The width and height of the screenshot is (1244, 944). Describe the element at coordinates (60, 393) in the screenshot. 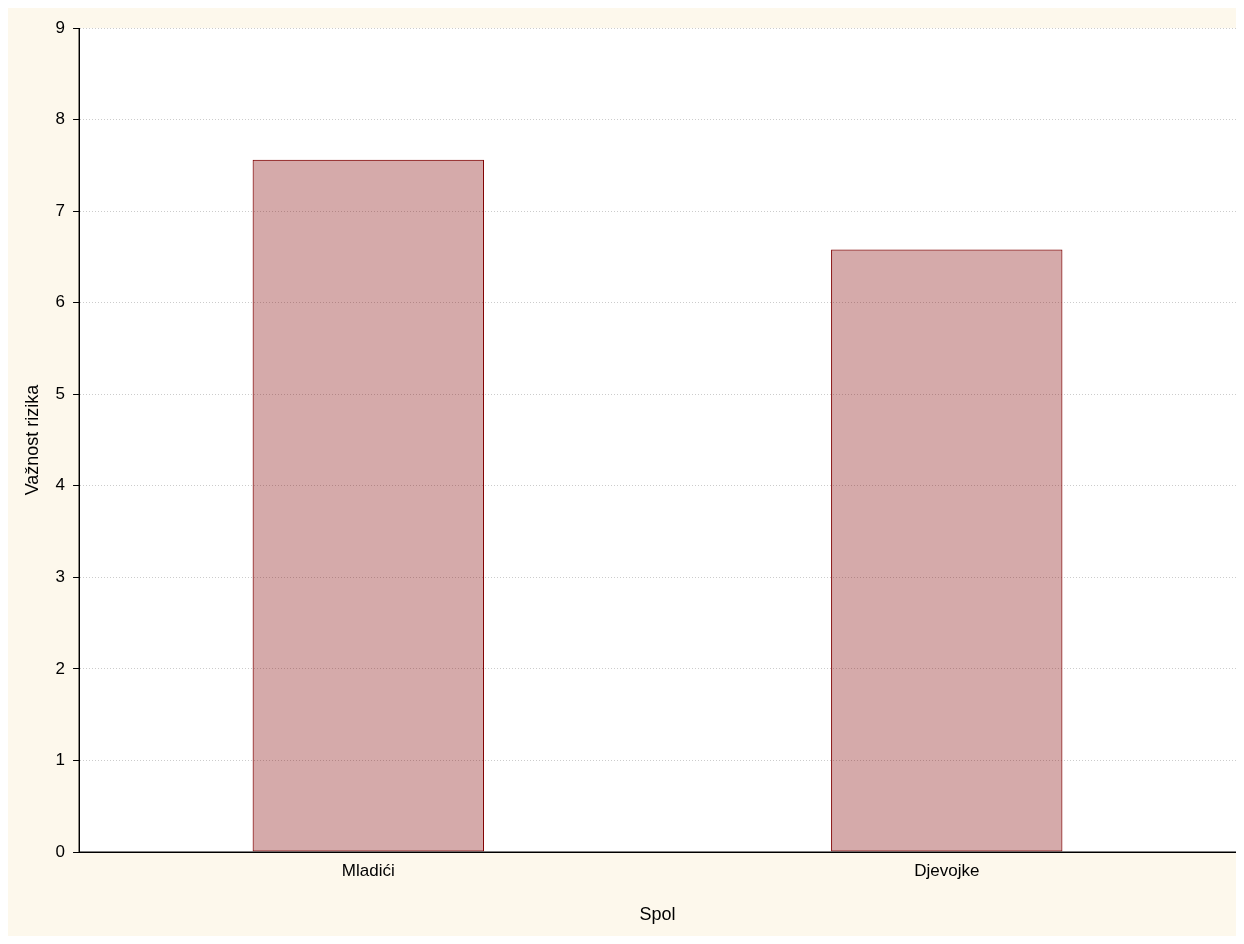

I see `y-tick-label: 5` at that location.